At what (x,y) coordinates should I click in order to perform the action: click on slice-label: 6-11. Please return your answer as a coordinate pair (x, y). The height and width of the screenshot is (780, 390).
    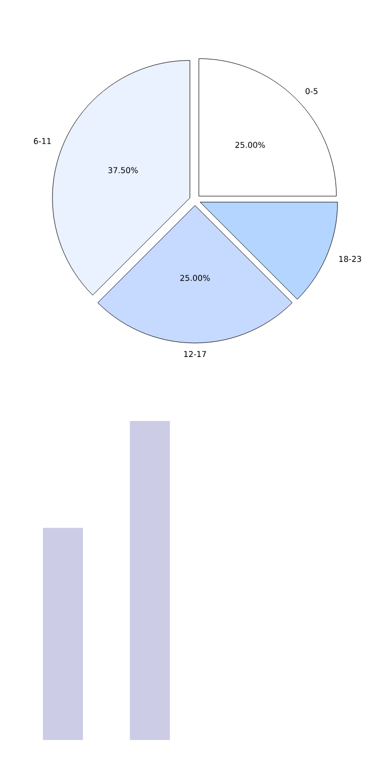
    Looking at the image, I should click on (42, 141).